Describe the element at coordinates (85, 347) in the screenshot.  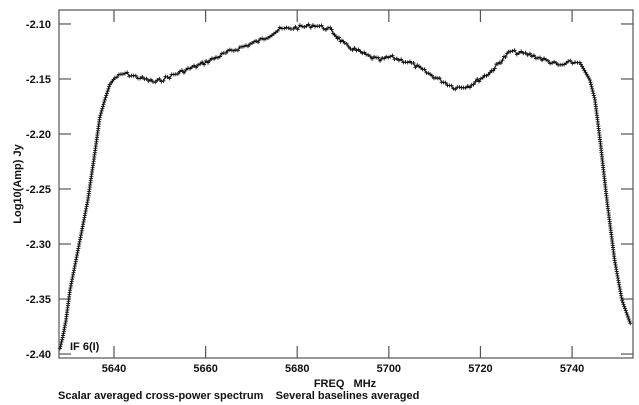
I see `series-annotation: IF 6(I)` at that location.